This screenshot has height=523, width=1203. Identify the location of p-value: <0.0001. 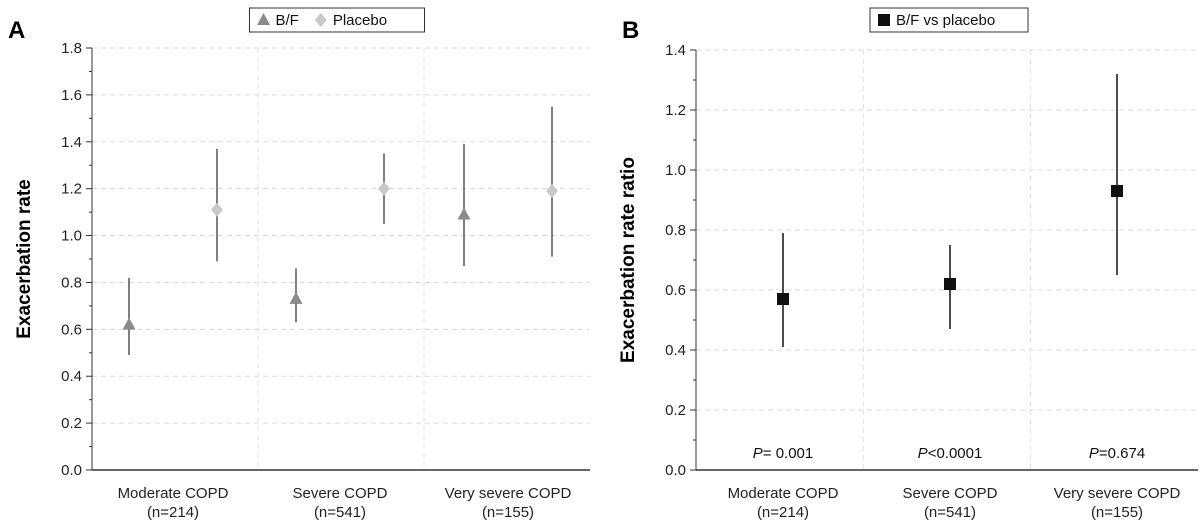
(955, 453).